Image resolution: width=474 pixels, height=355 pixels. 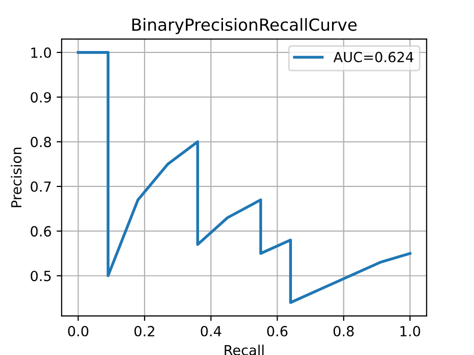 What do you see at coordinates (78, 331) in the screenshot?
I see `x-tick-label: 0.0` at bounding box center [78, 331].